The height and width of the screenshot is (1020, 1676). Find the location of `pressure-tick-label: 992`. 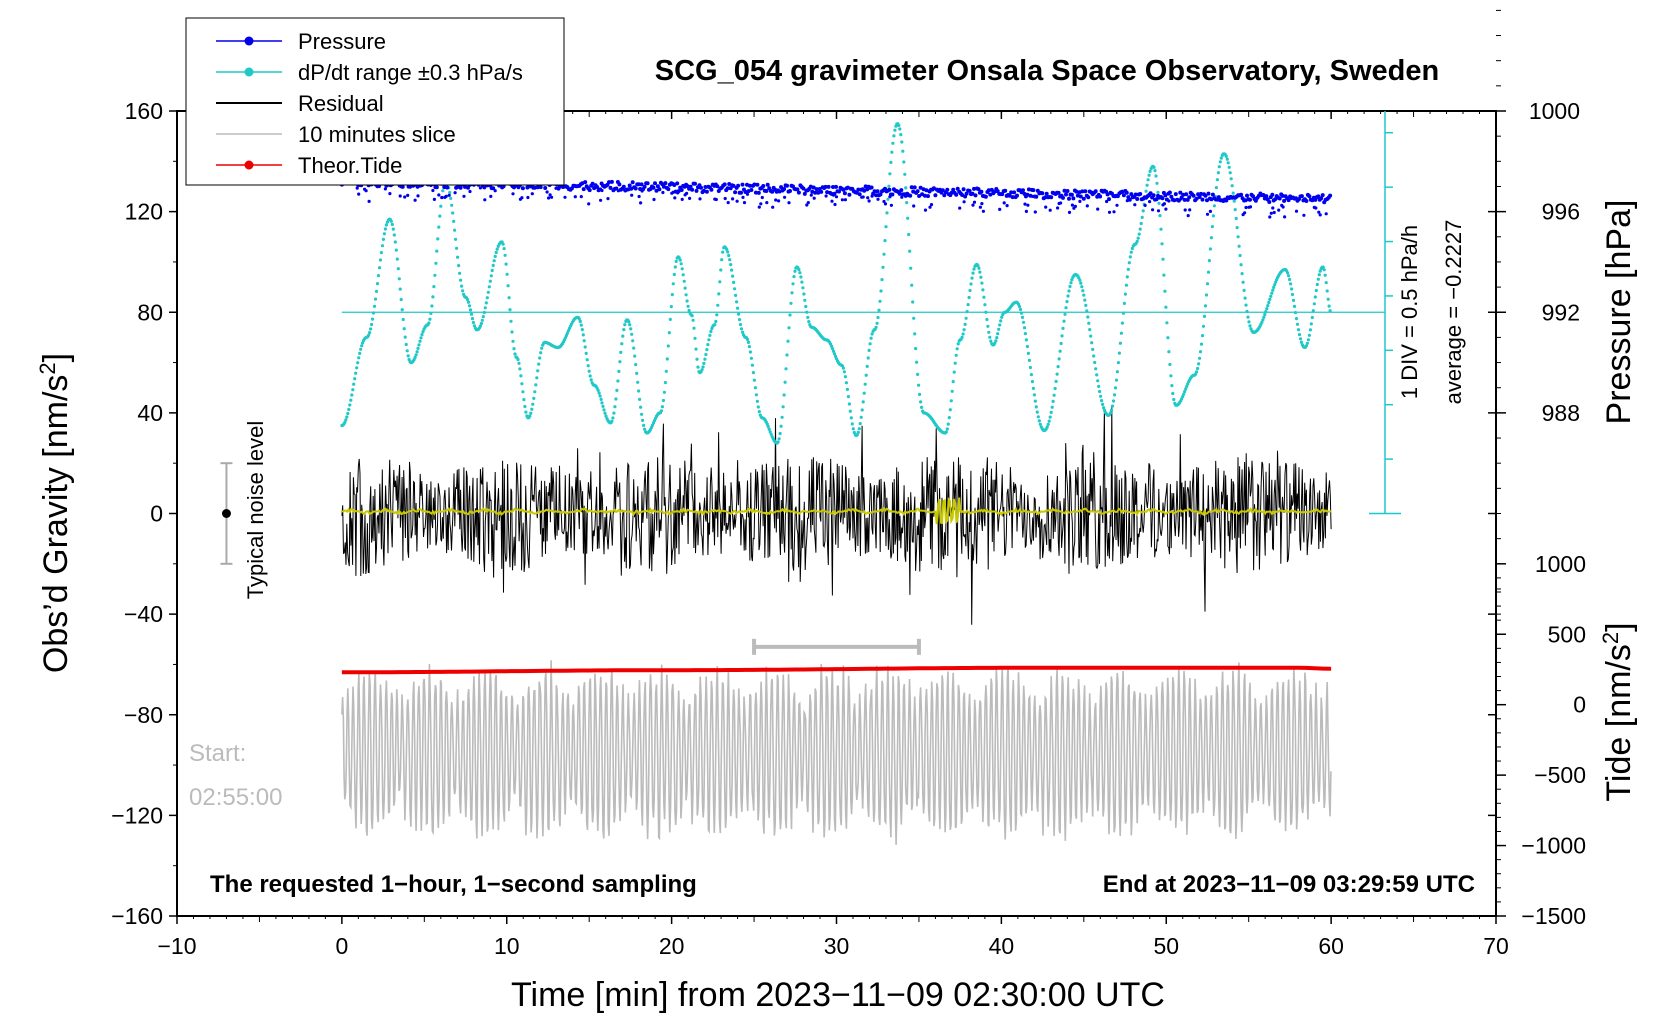

pressure-tick-label: 992 is located at coordinates (1561, 312).